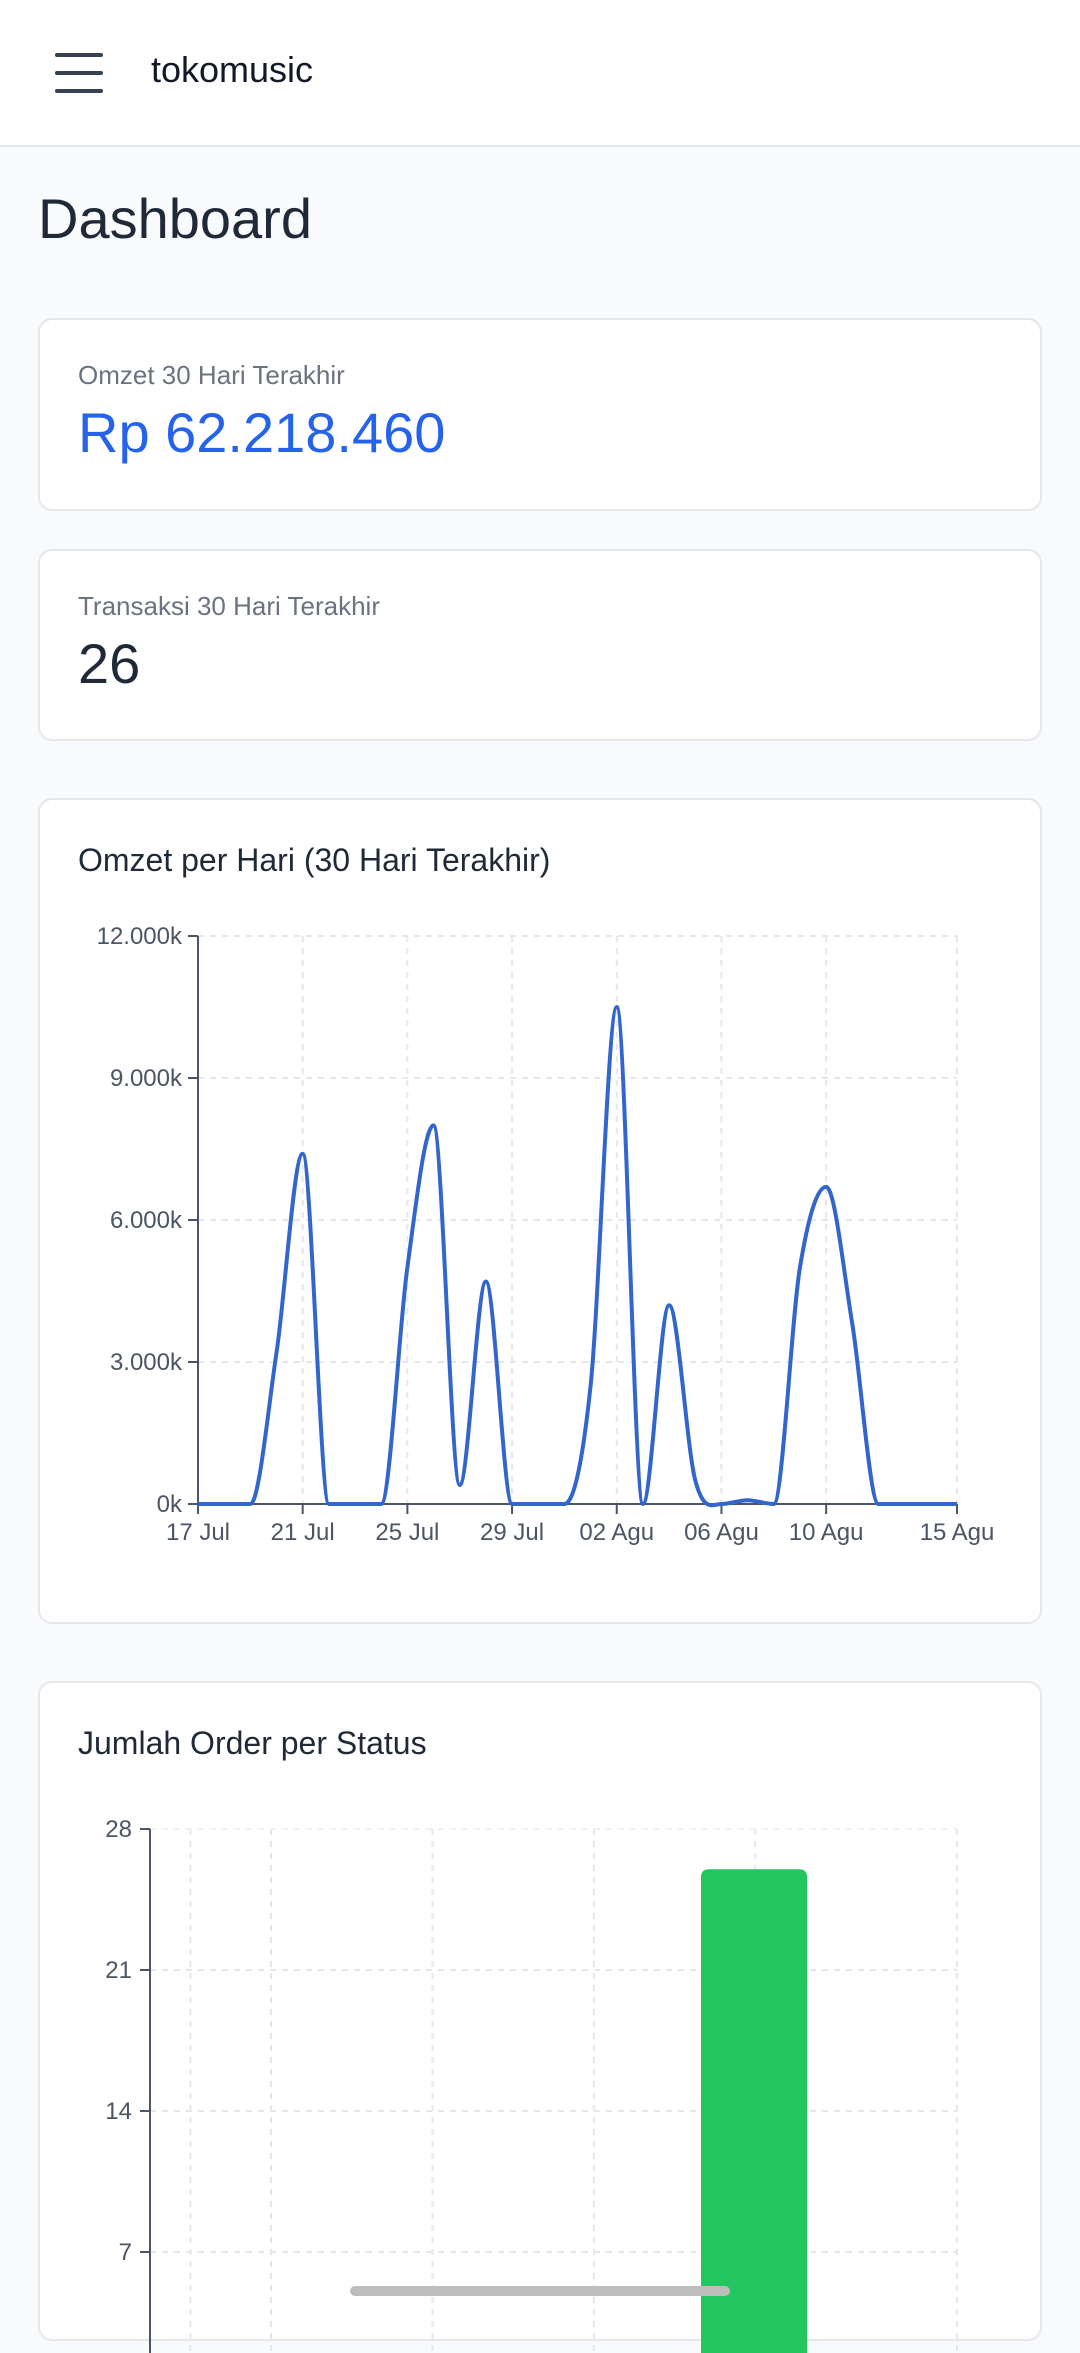  I want to click on revenue-chart-title: Omzet per Hari (30 Hari Terakhir), so click(314, 860).